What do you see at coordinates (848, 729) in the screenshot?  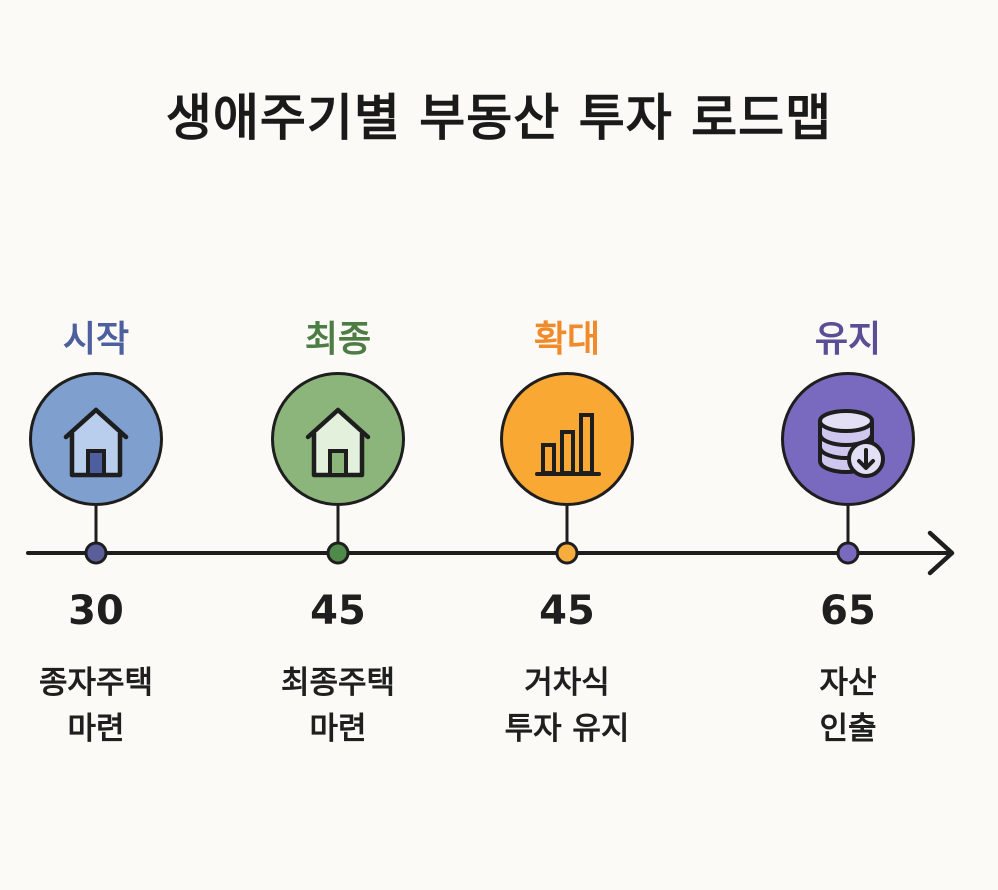 I see `stage-description-line-2: 인출` at bounding box center [848, 729].